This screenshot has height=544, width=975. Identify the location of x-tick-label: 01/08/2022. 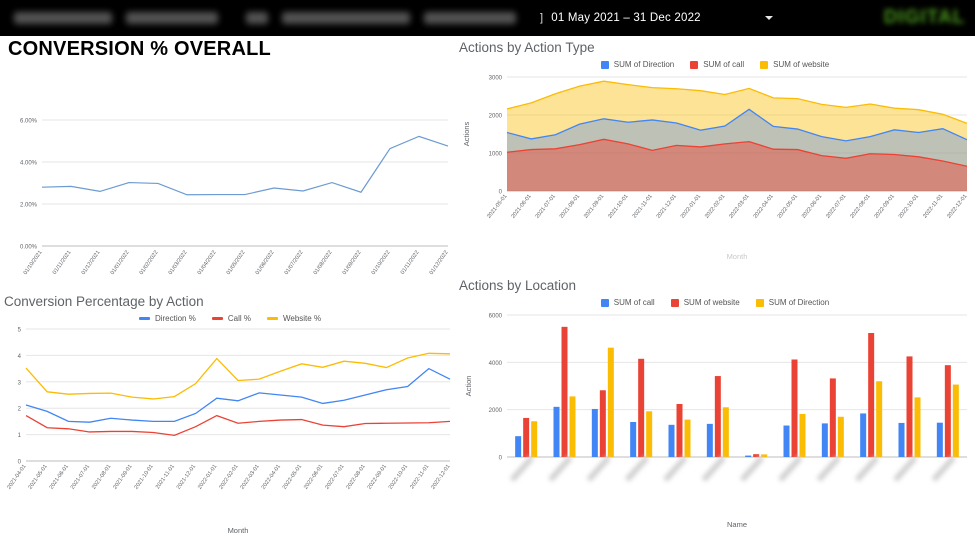
(323, 263).